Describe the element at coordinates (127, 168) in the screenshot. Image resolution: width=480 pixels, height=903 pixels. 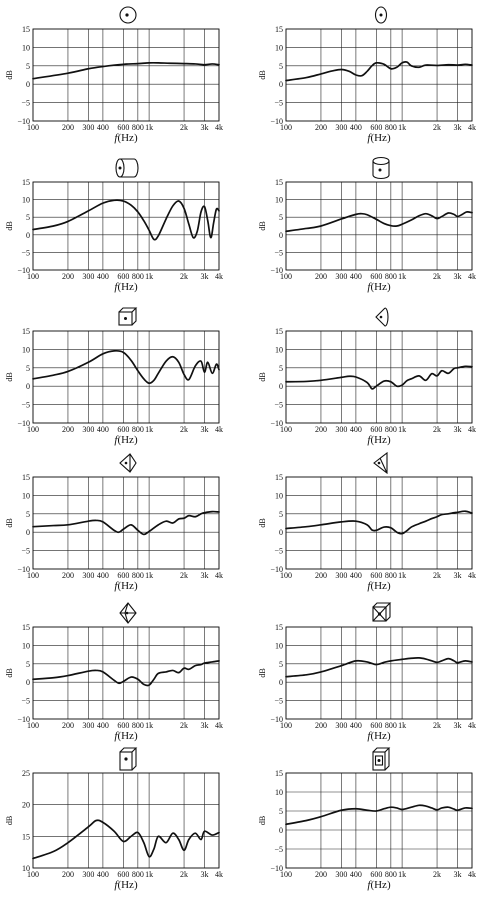
I see `cylinder-side-icon` at that location.